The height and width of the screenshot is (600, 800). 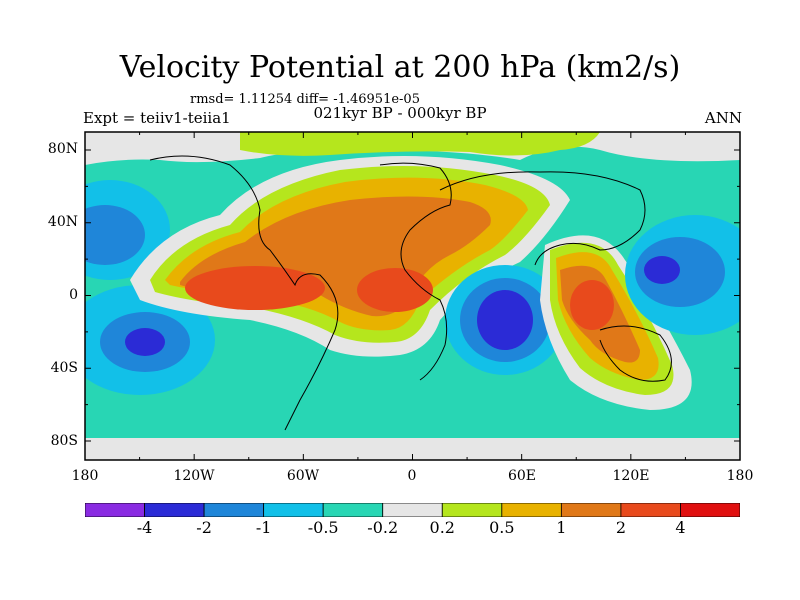 What do you see at coordinates (620, 527) in the screenshot?
I see `colorbar-label: 2` at bounding box center [620, 527].